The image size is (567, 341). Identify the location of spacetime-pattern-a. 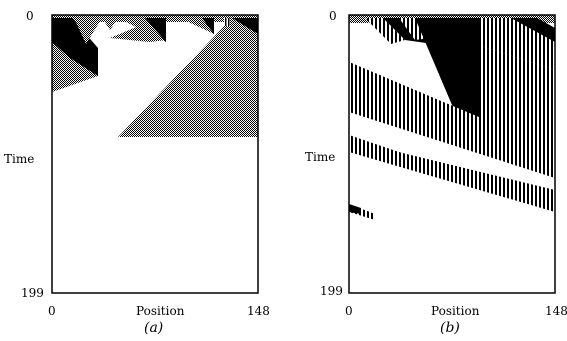
(155, 76).